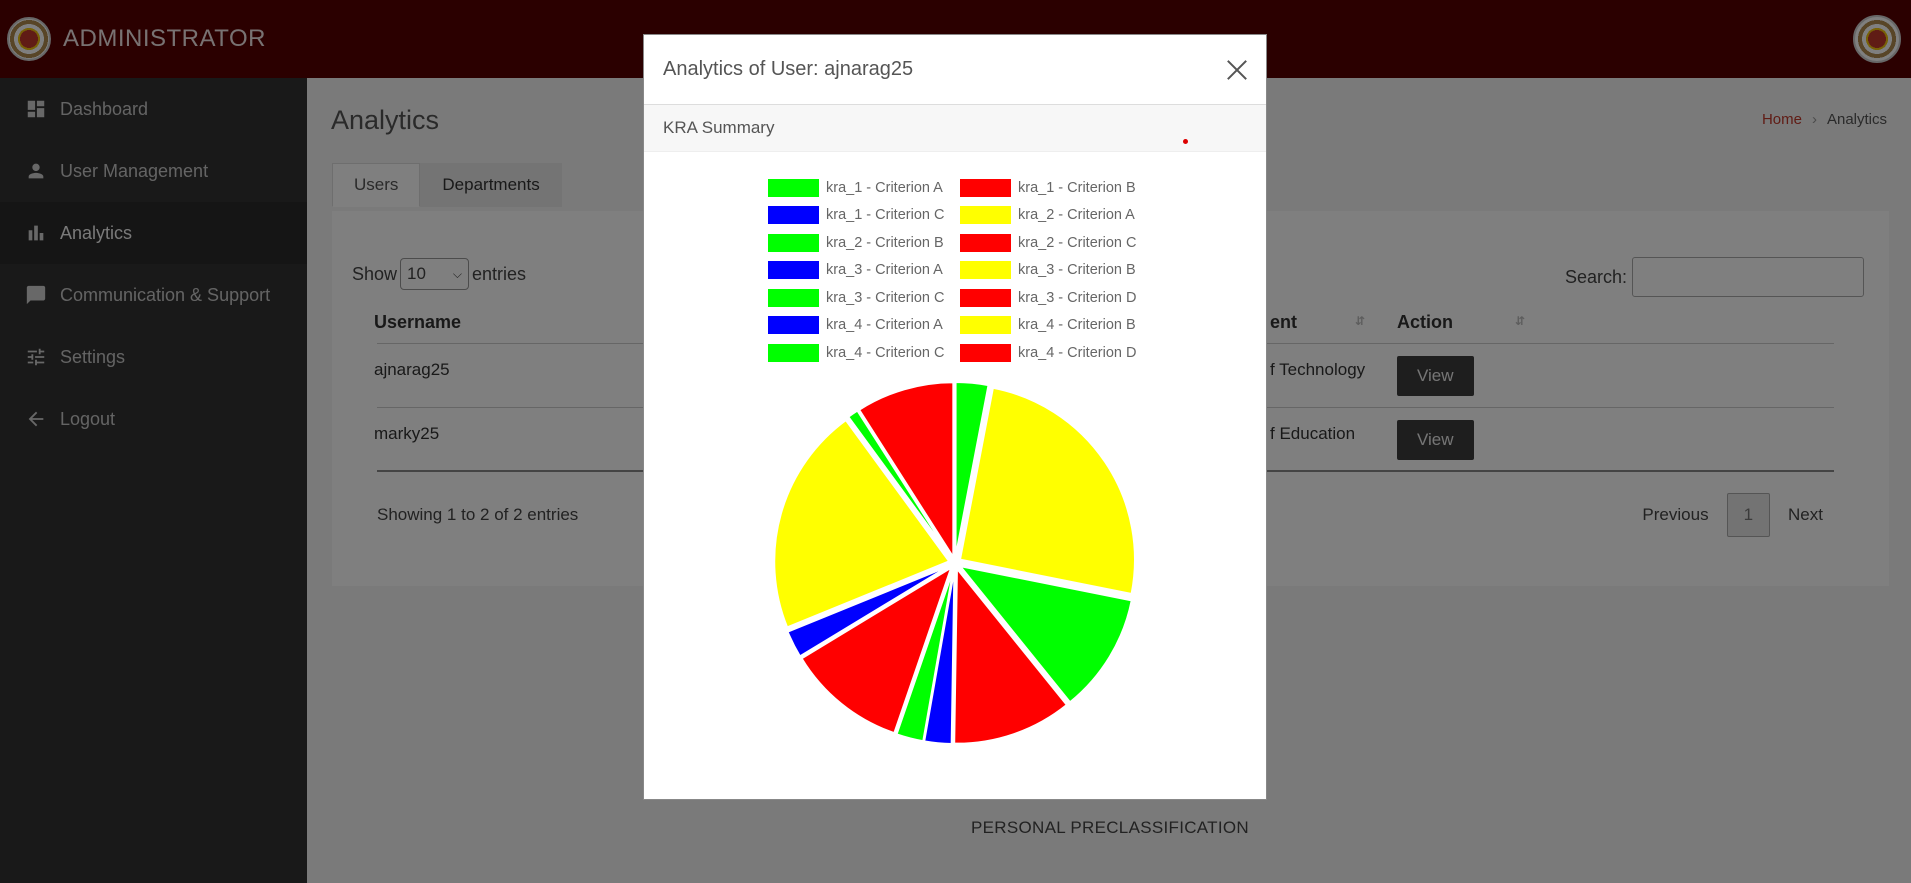 This screenshot has height=883, width=1911. I want to click on legend-label: kra_1 - Criterion A, so click(884, 187).